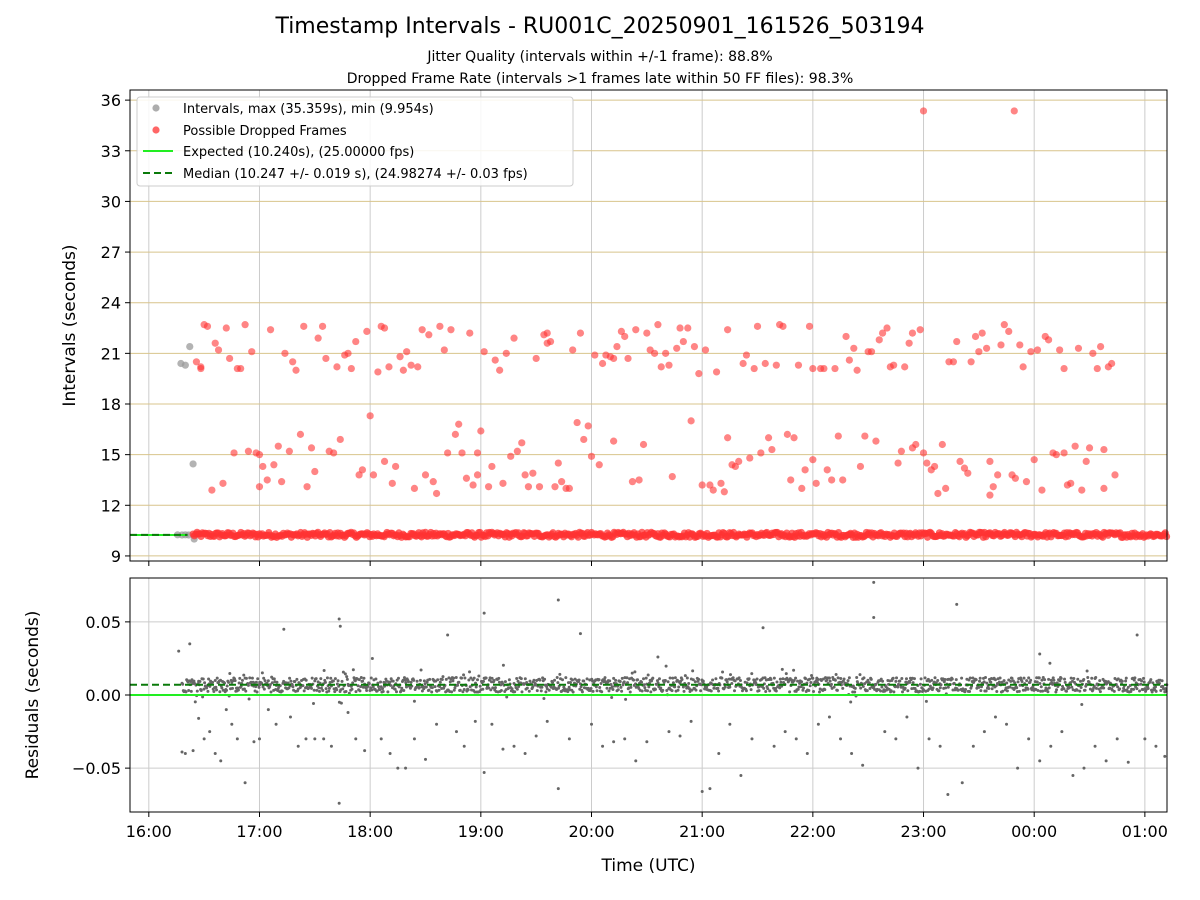 The width and height of the screenshot is (1200, 900). What do you see at coordinates (702, 831) in the screenshot?
I see `x-tick-label: 21:00` at bounding box center [702, 831].